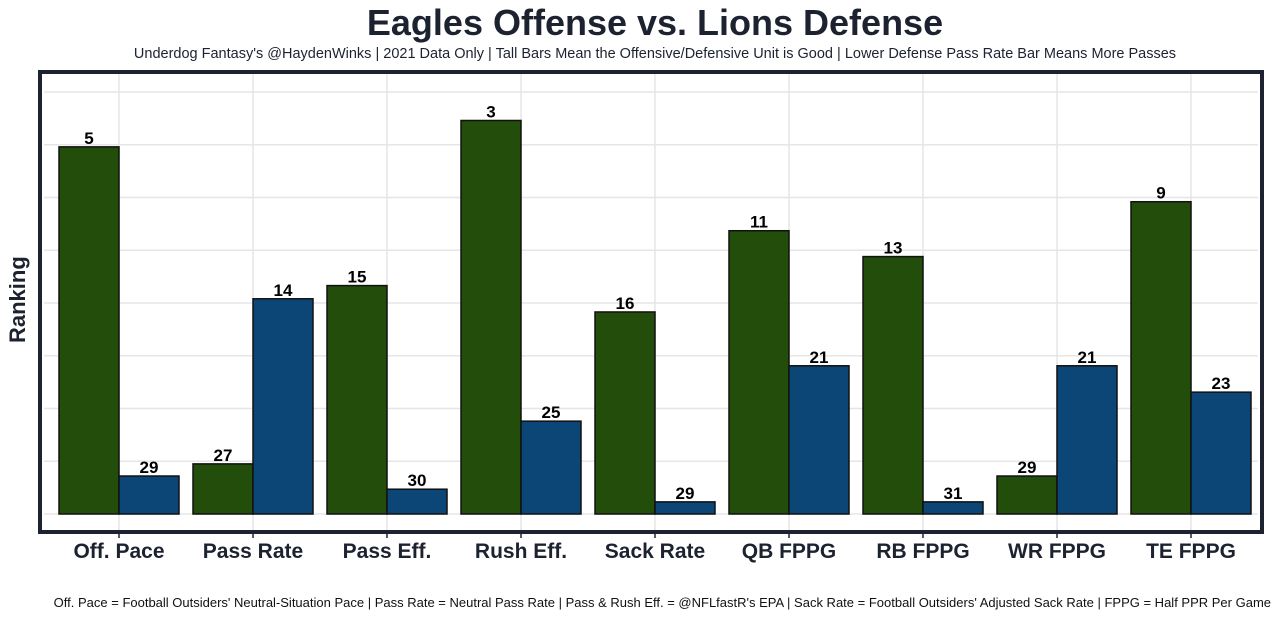 The height and width of the screenshot is (618, 1280). I want to click on bar-offense-pass-rate, so click(223, 489).